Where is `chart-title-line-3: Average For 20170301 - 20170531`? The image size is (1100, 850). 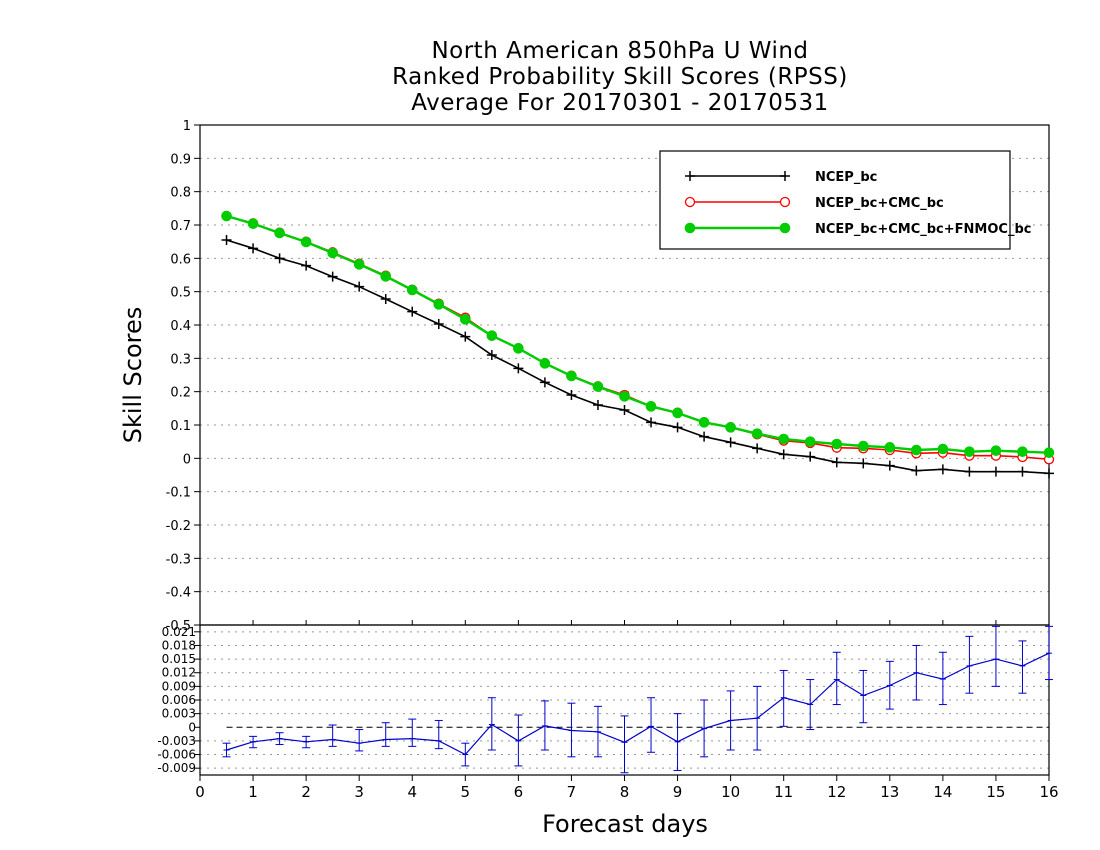
chart-title-line-3: Average For 20170301 - 20170531 is located at coordinates (620, 103).